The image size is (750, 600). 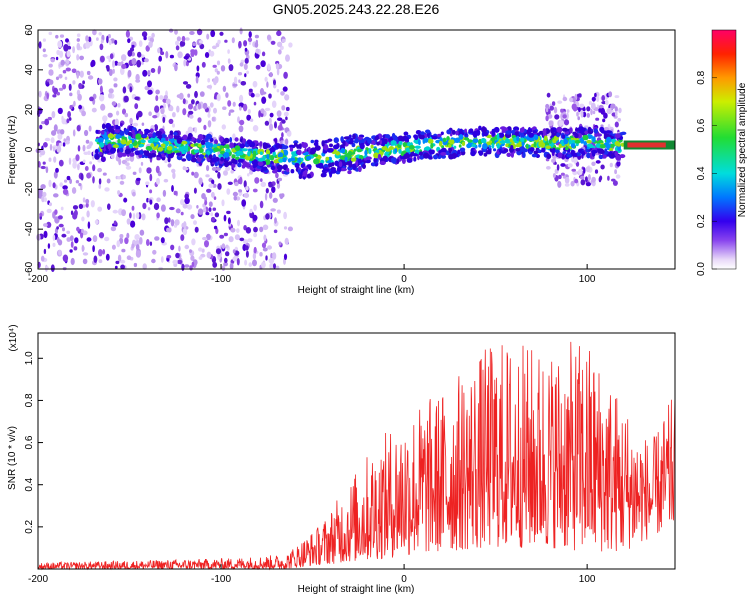 I want to click on y-tick-label: 0.8, so click(x=29, y=400).